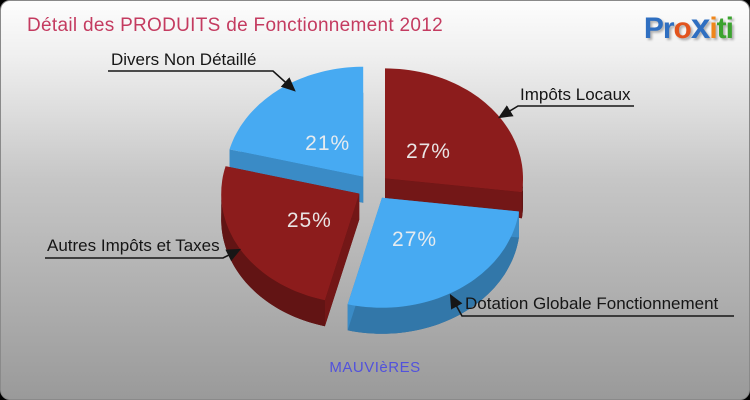 The width and height of the screenshot is (750, 400). What do you see at coordinates (202, 81) in the screenshot?
I see `callout-line-divers` at bounding box center [202, 81].